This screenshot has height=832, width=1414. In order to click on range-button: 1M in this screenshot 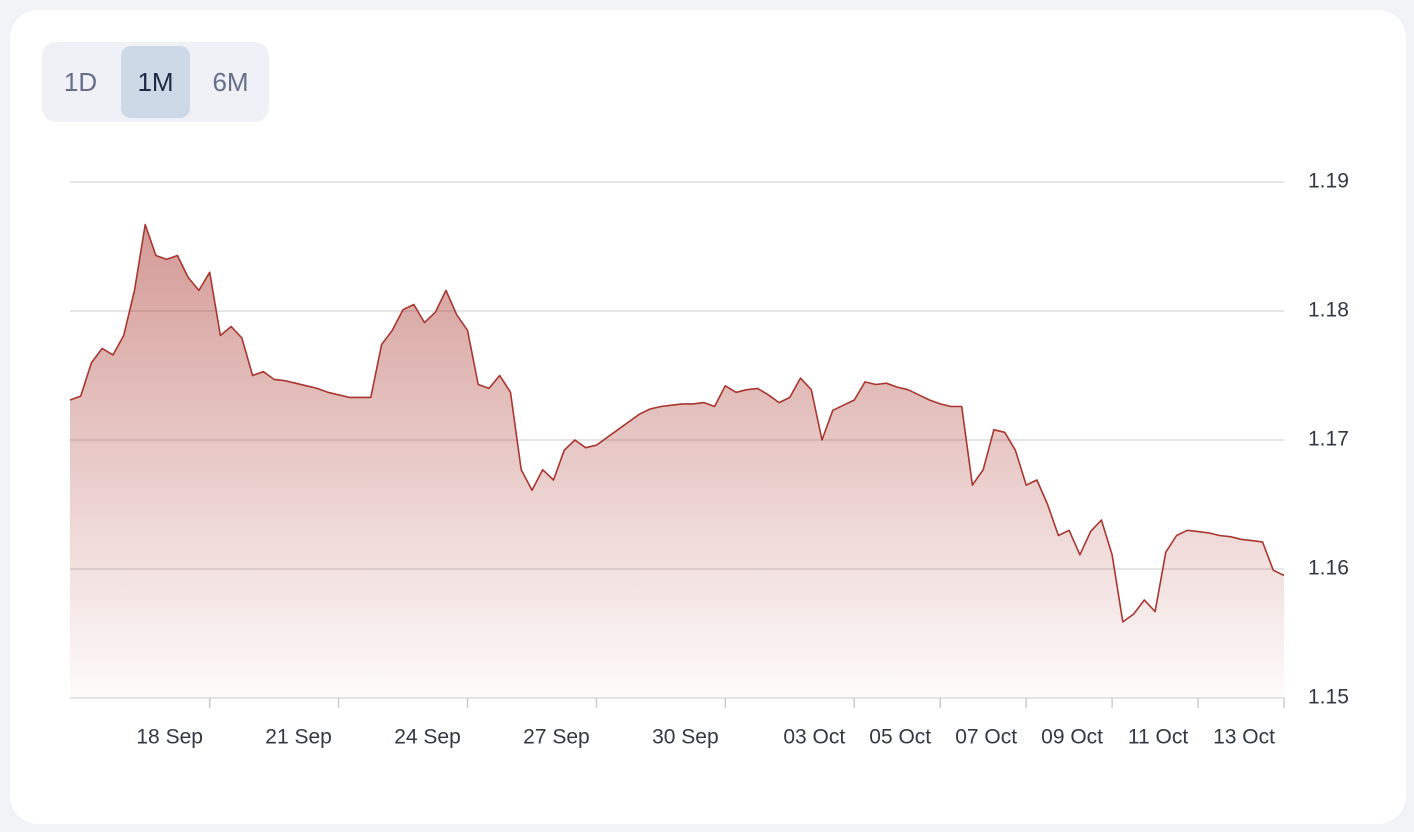, I will do `click(155, 82)`.